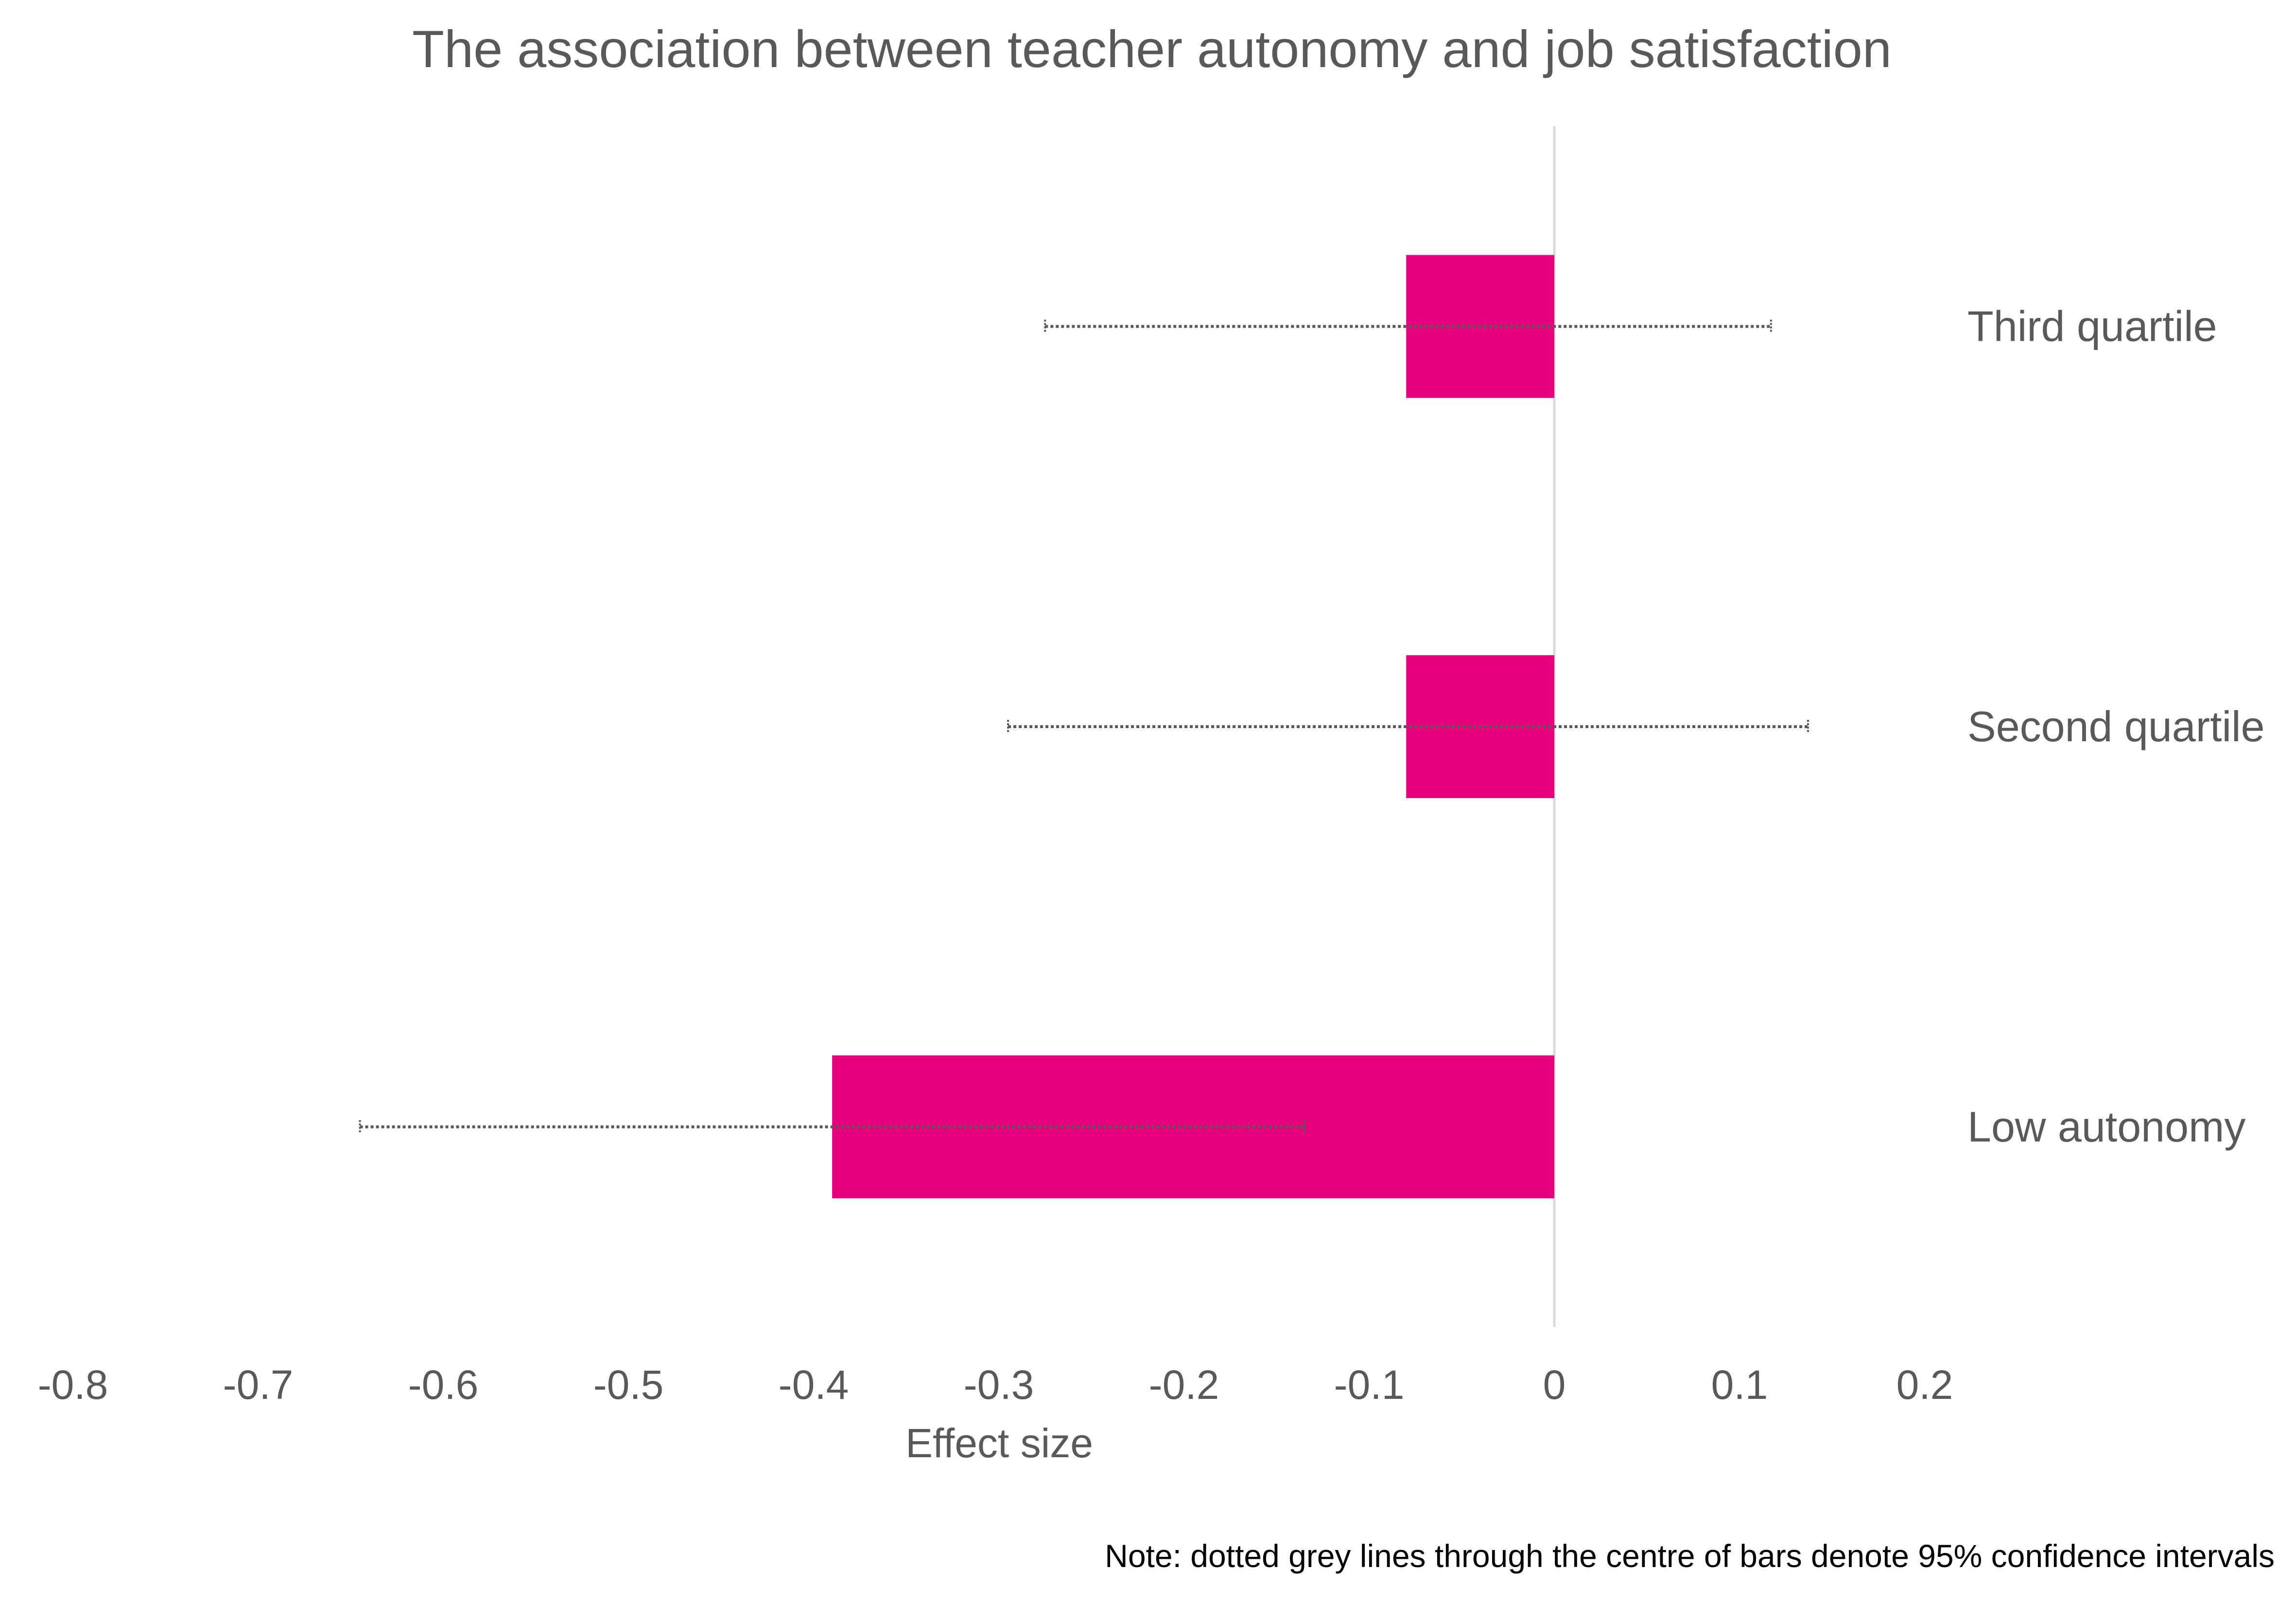 This screenshot has height=1604, width=2296. What do you see at coordinates (999, 1385) in the screenshot?
I see `x-tick-label: -0.3` at bounding box center [999, 1385].